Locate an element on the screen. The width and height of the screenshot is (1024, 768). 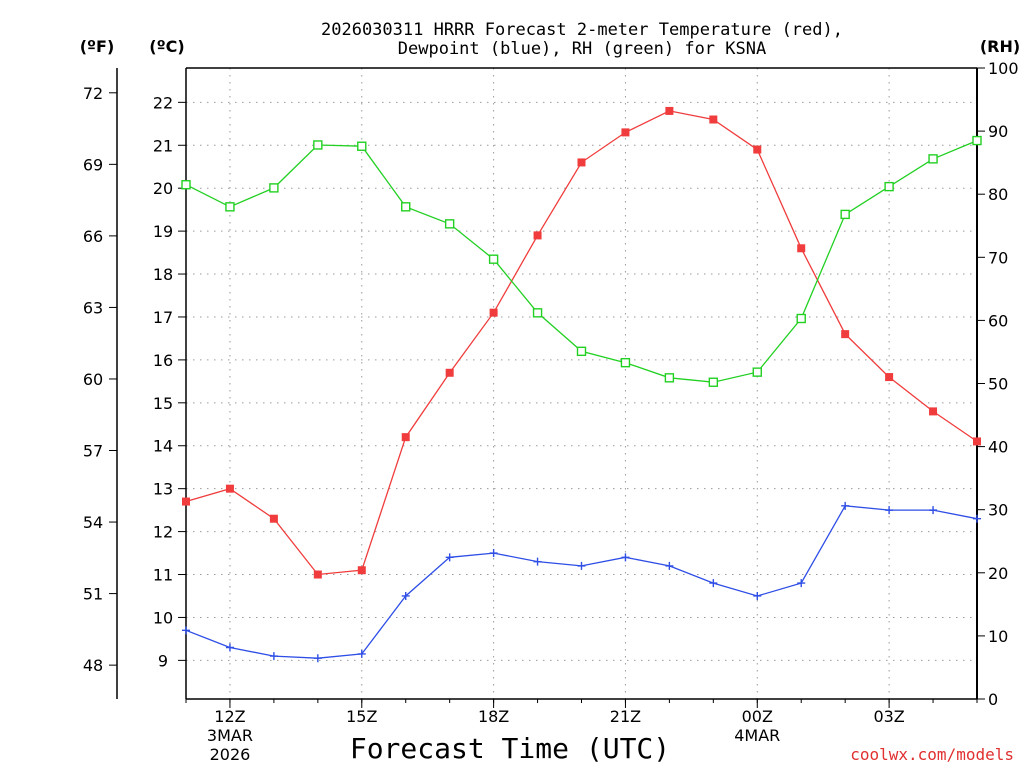
unit-label-celsius: (ºC) is located at coordinates (166, 46).